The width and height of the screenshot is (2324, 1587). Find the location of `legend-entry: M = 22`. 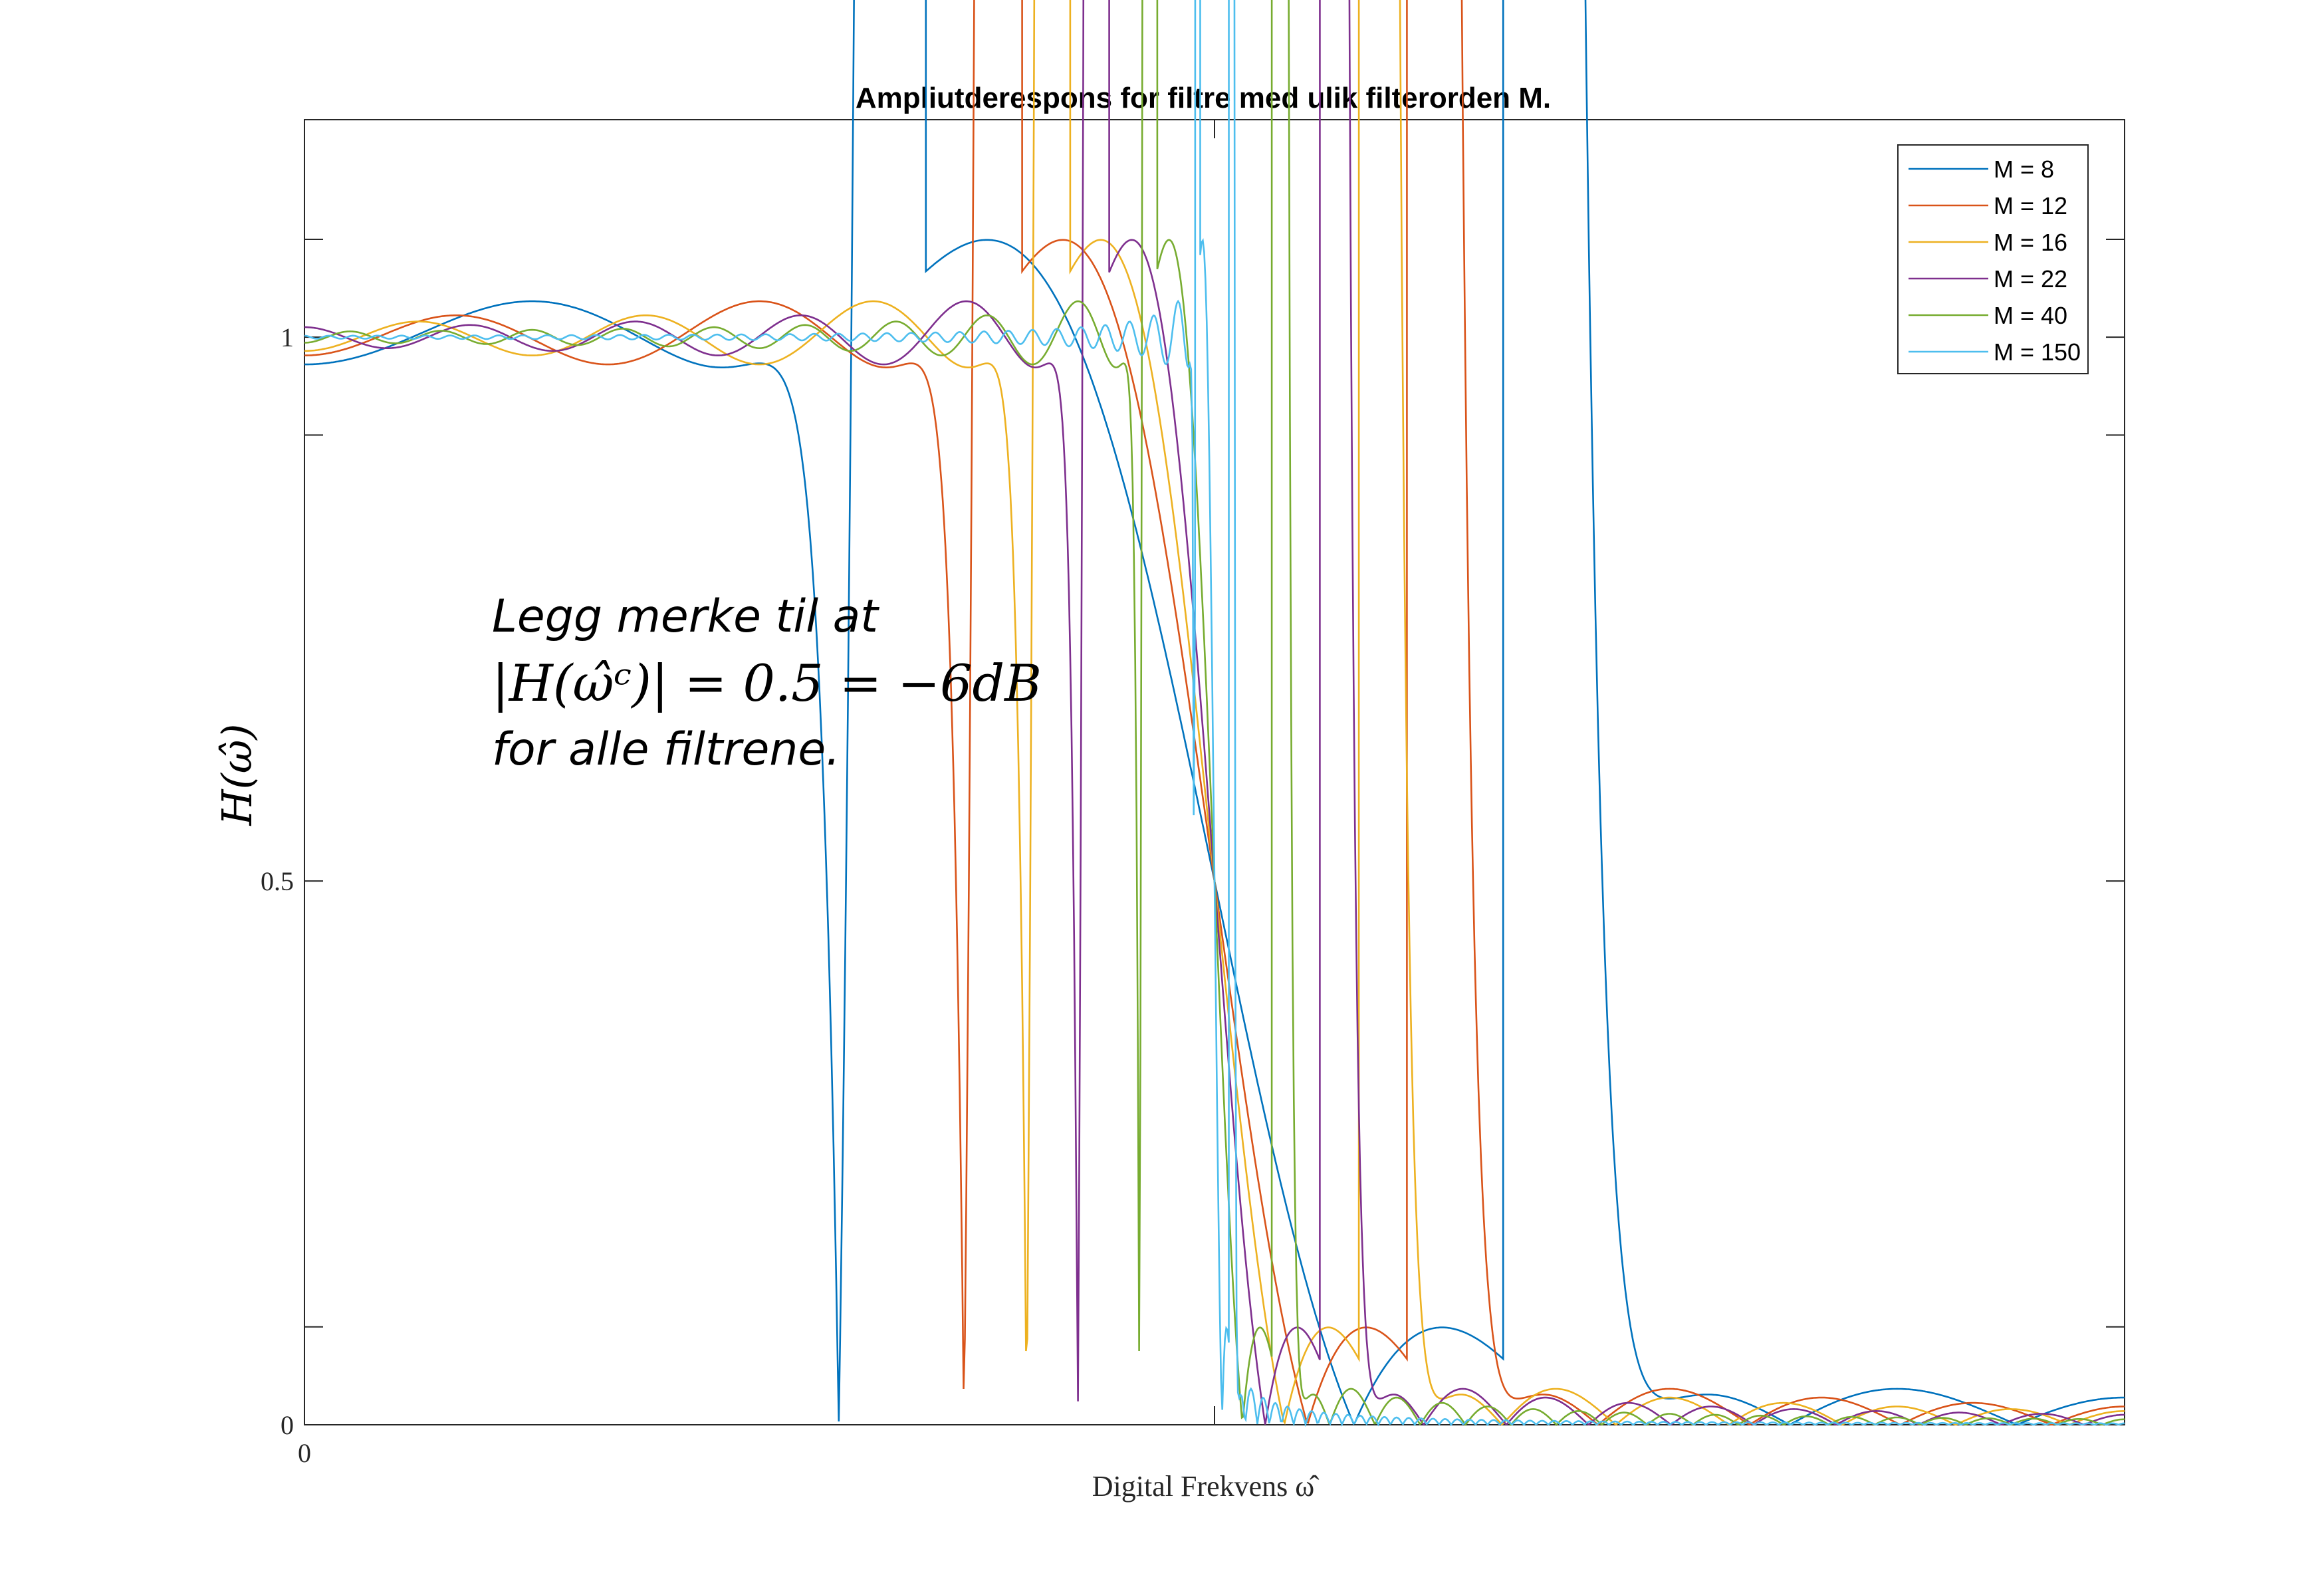

legend-entry: M = 22 is located at coordinates (2030, 279).